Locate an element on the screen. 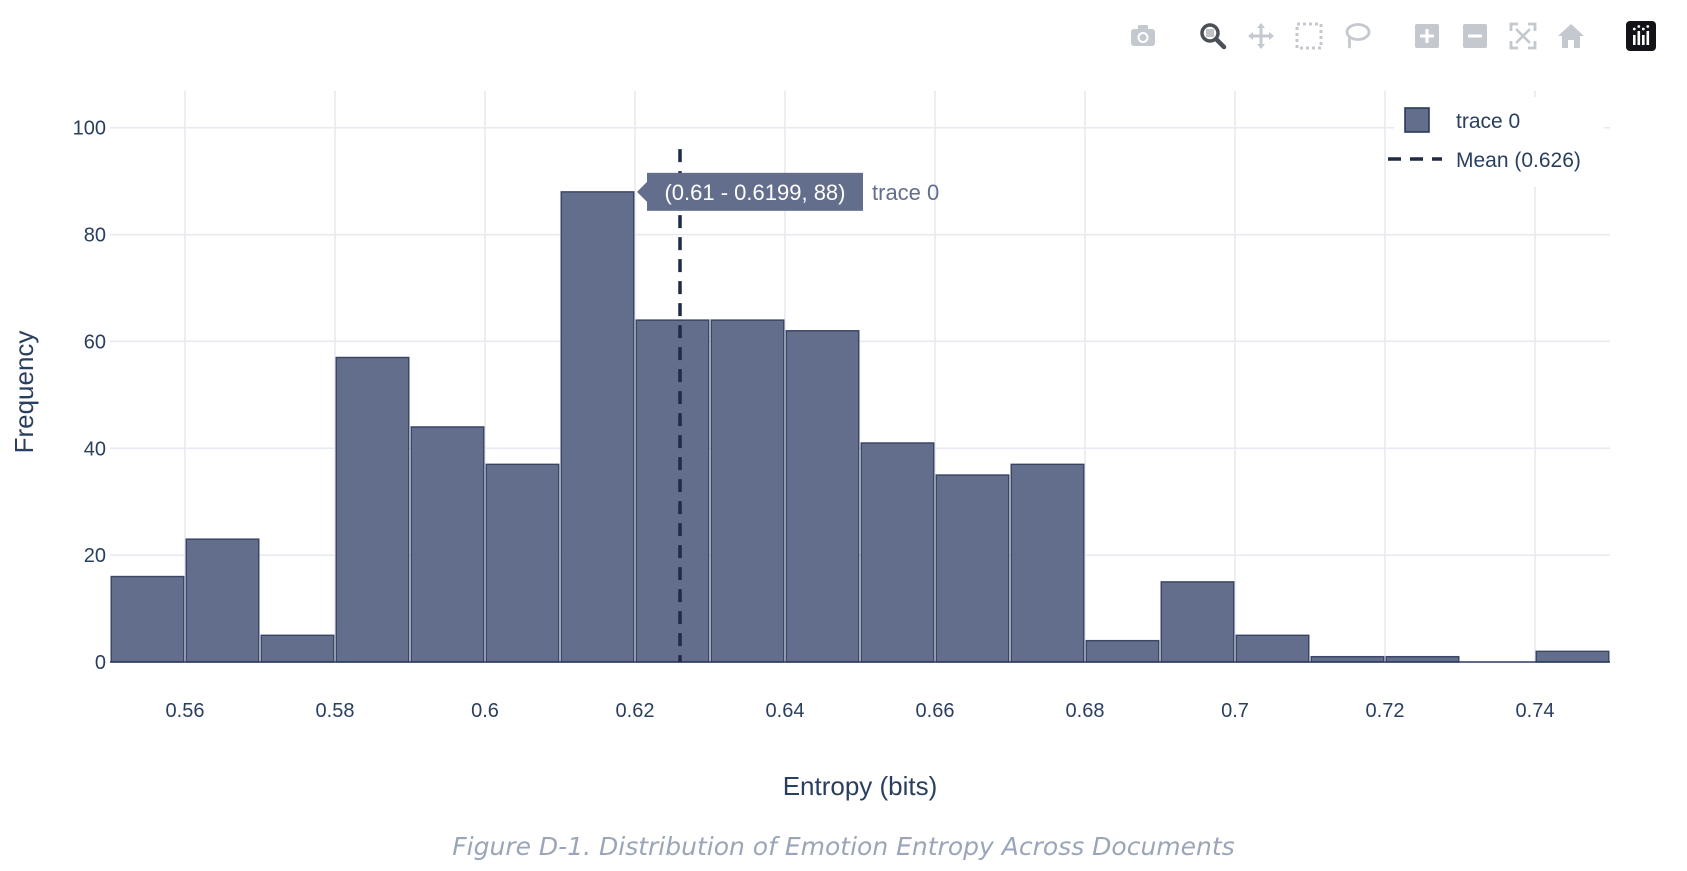 The image size is (1687, 871). lasso-select-button is located at coordinates (1357, 36).